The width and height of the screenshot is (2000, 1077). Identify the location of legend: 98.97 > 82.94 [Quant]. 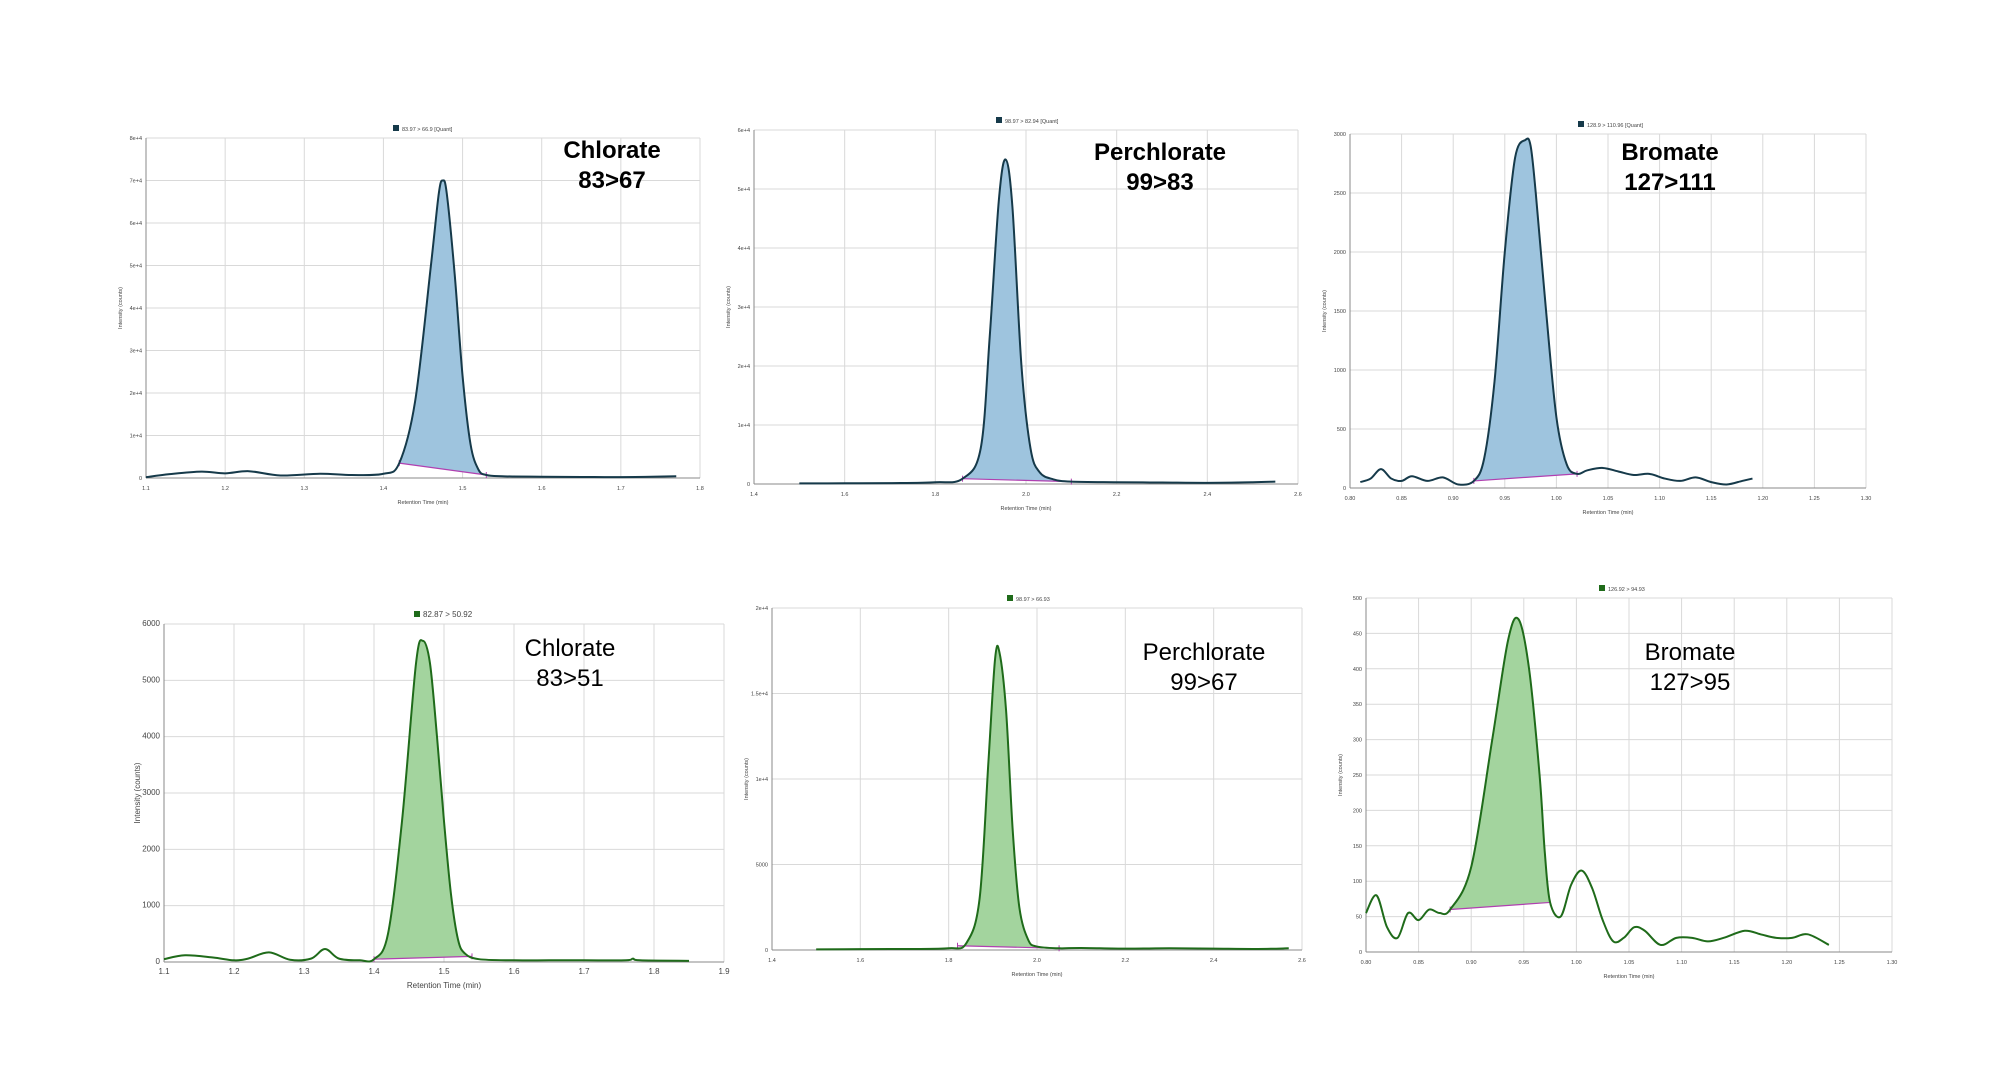
(1027, 121).